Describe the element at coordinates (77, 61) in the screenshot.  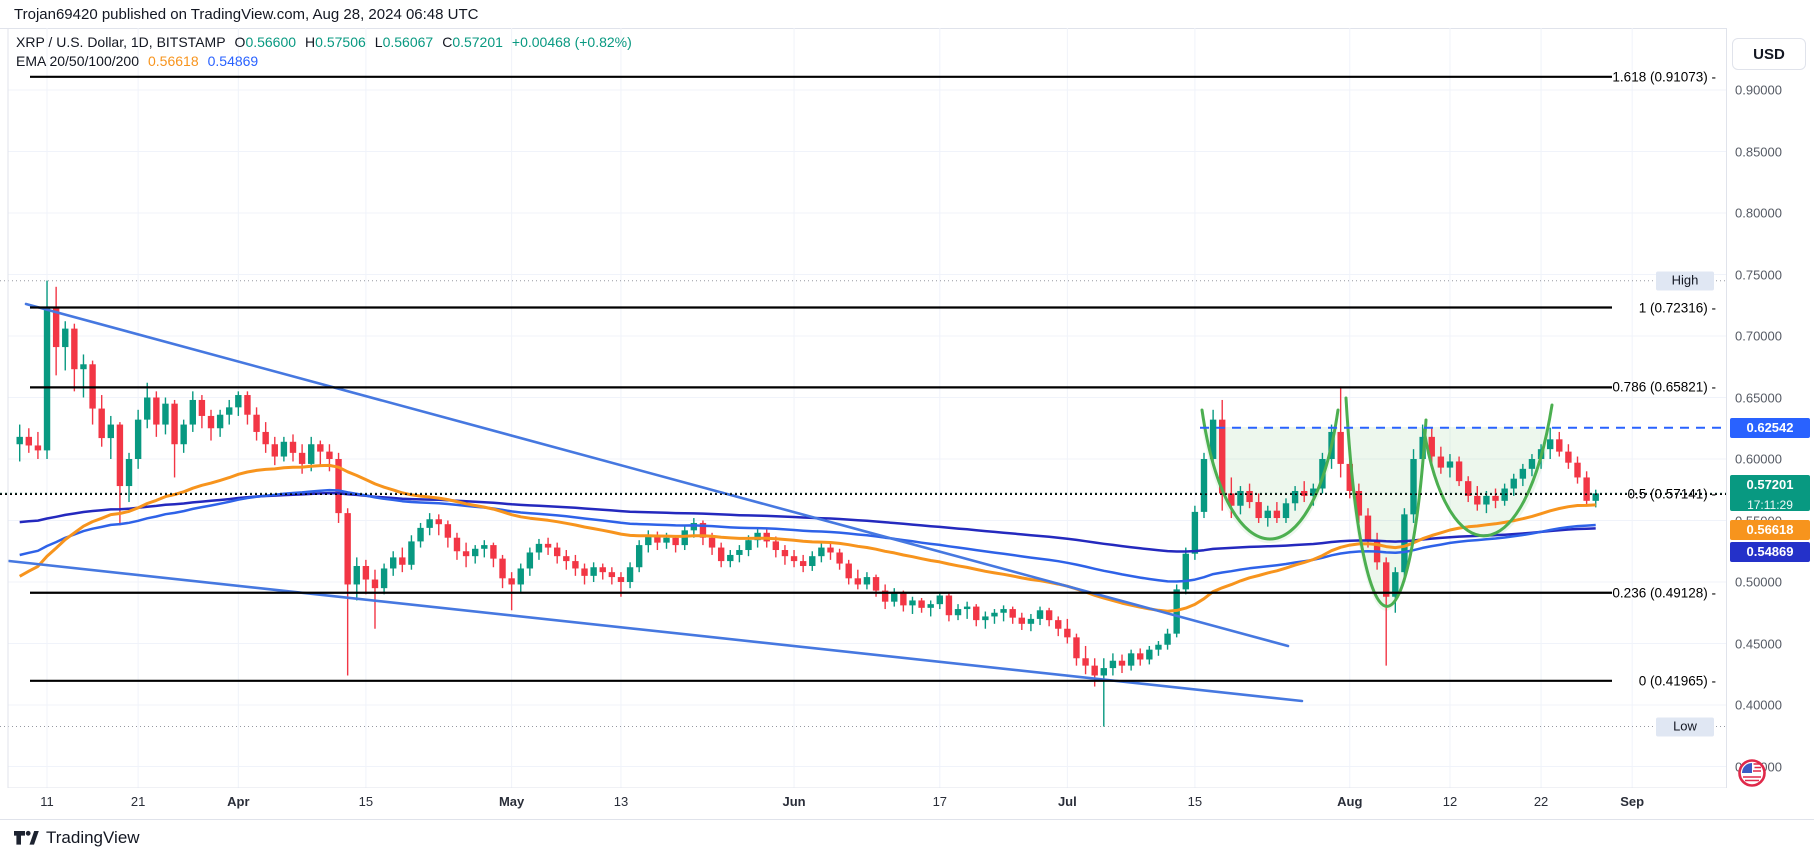
I see `ema-indicator-label: EMA 20/50/100/200` at that location.